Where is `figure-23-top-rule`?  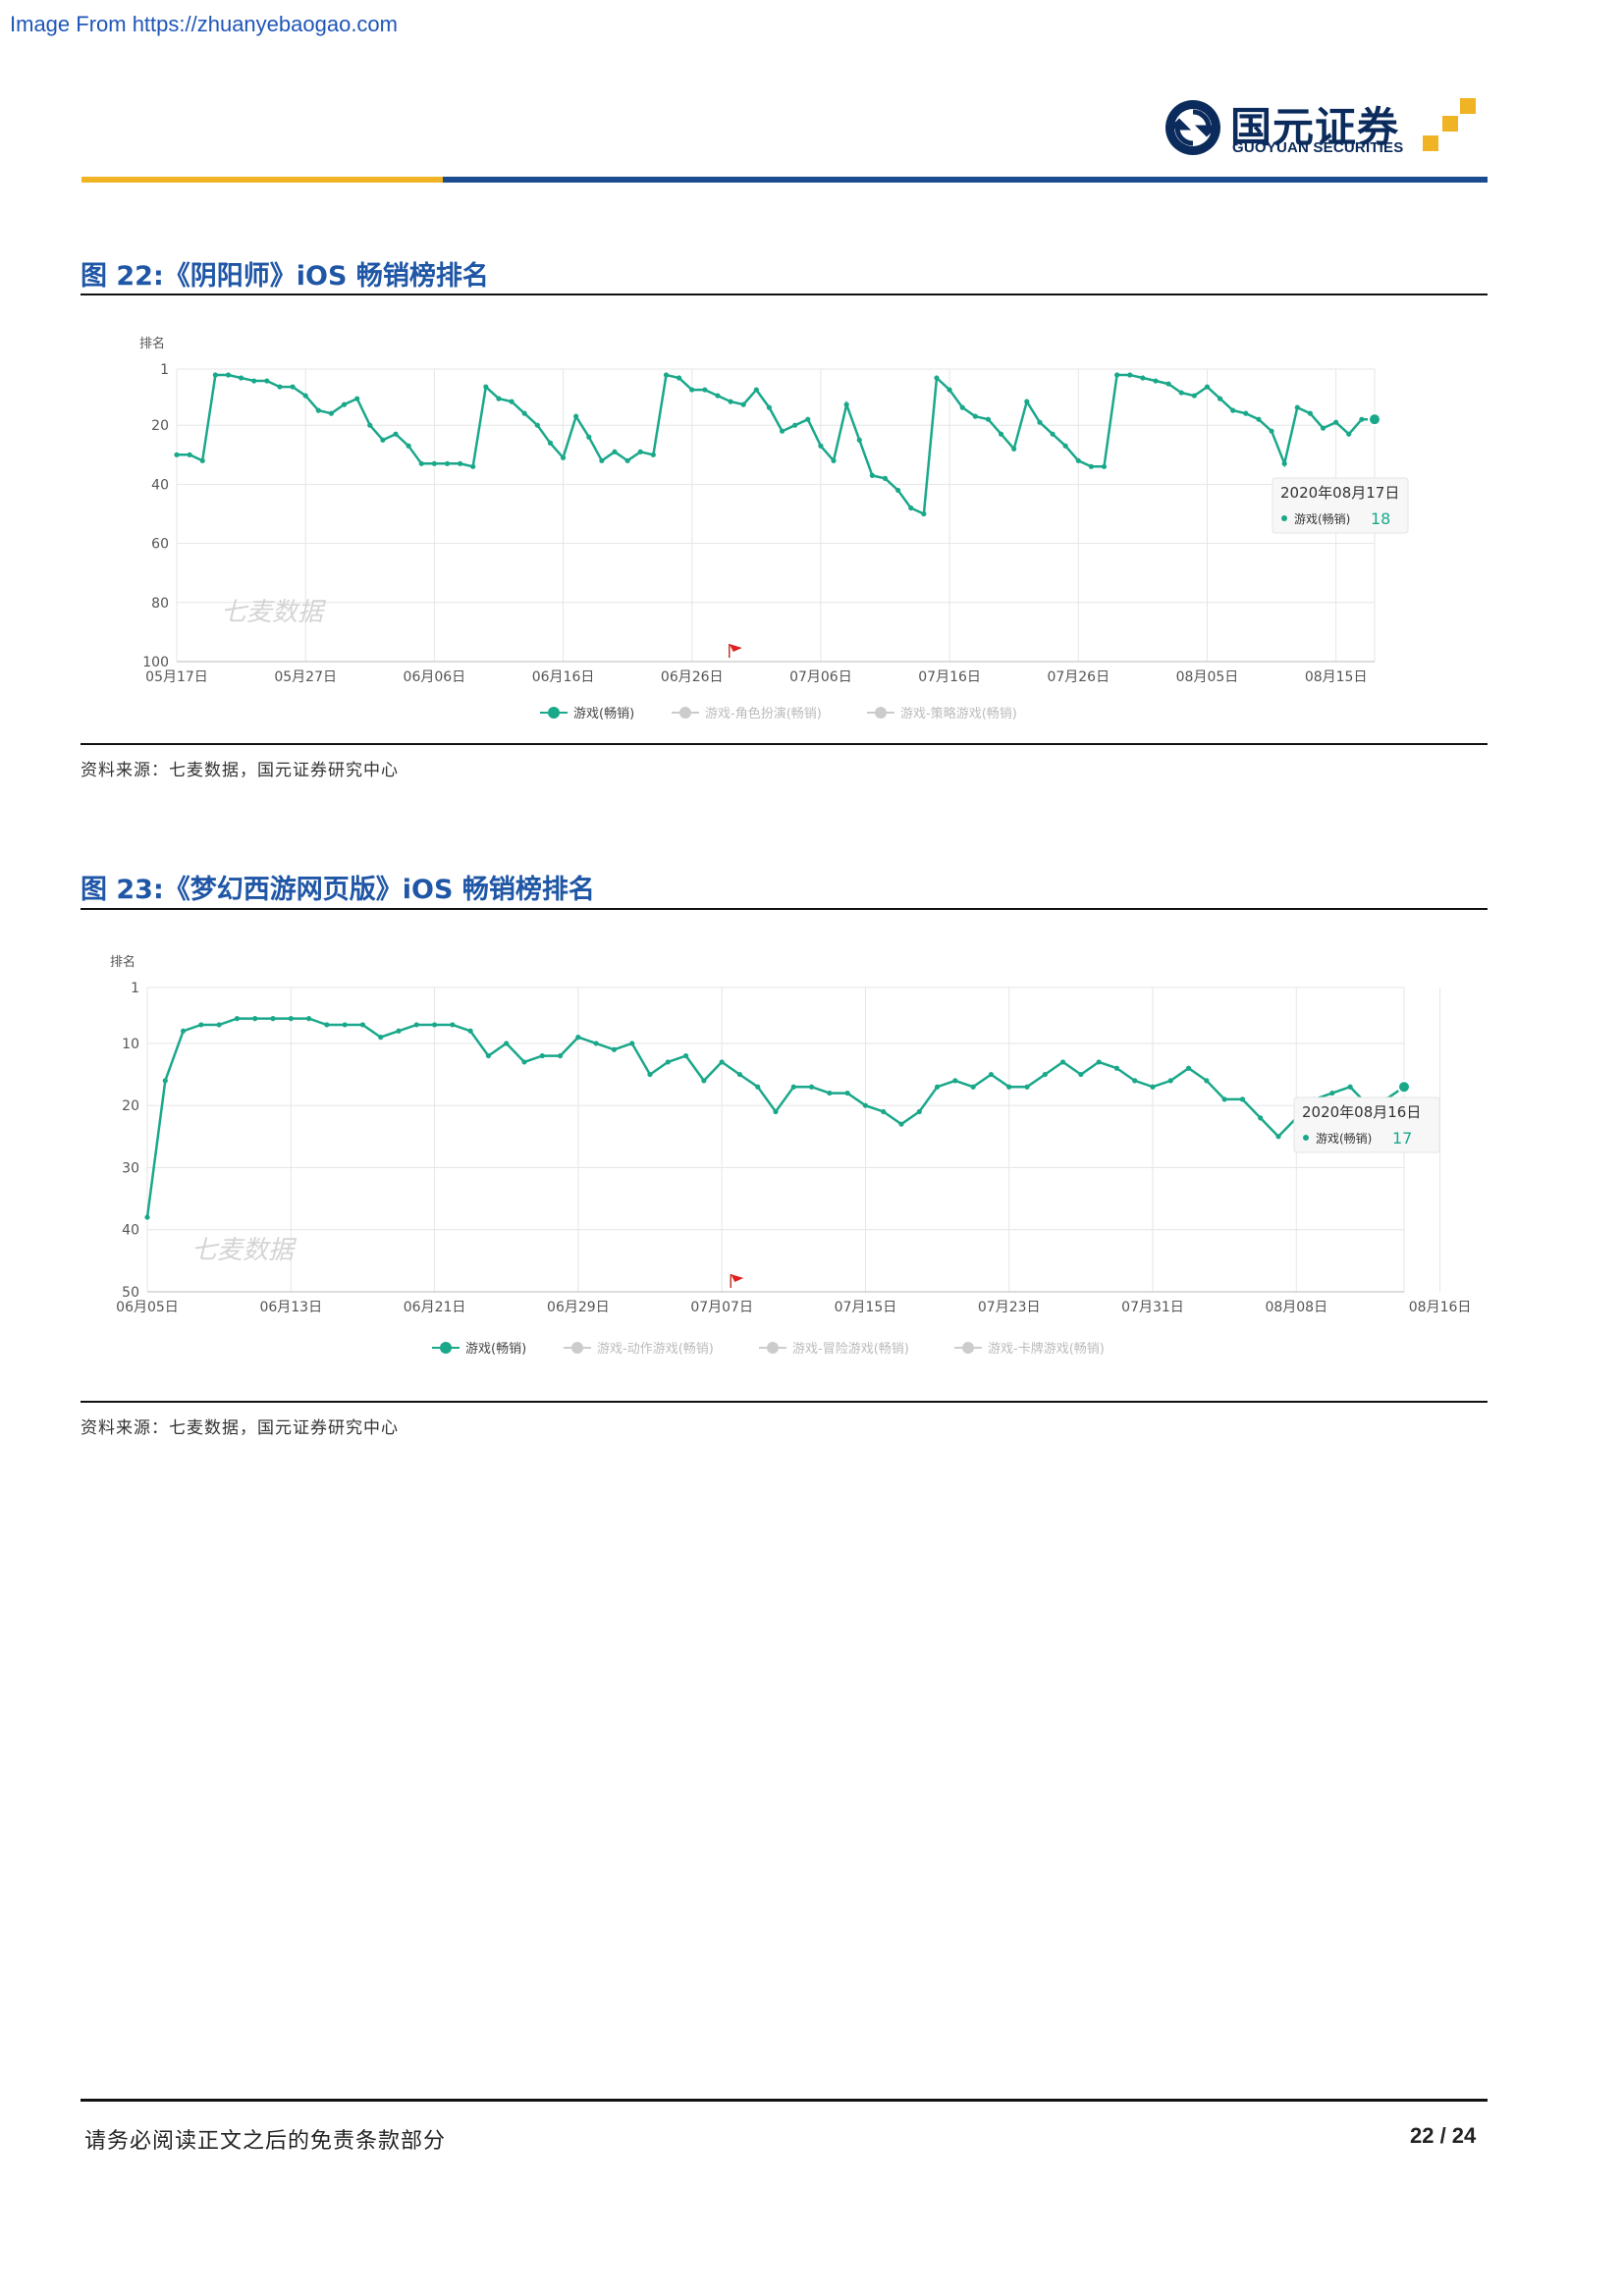
figure-23-top-rule is located at coordinates (784, 909).